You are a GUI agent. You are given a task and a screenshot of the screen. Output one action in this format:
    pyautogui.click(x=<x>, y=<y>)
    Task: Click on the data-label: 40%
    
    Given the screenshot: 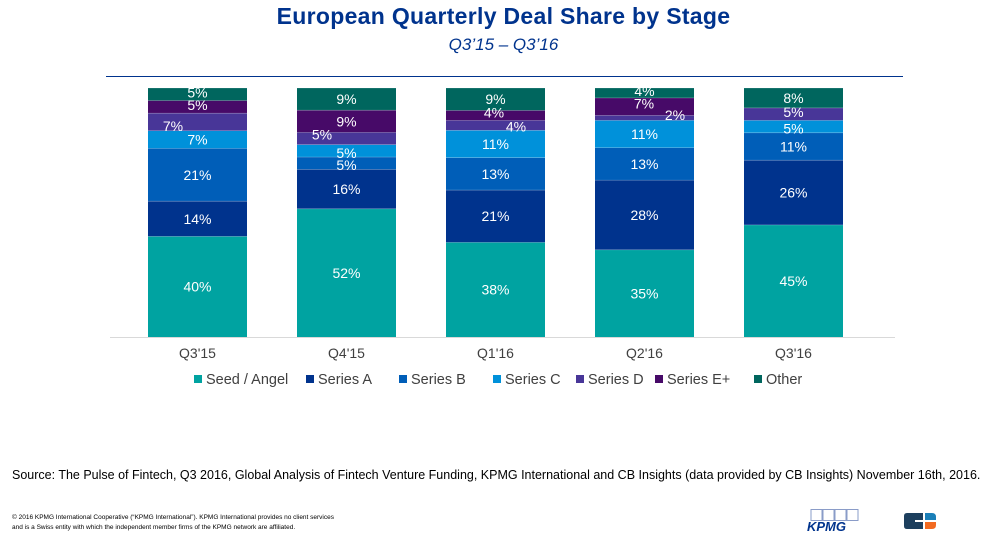 What is the action you would take?
    pyautogui.click(x=197, y=287)
    